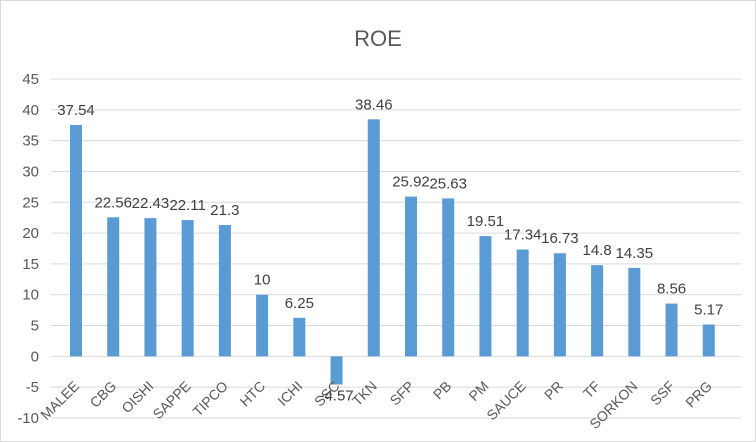 The height and width of the screenshot is (442, 756). What do you see at coordinates (553, 390) in the screenshot?
I see `x-tick-label: PR` at bounding box center [553, 390].